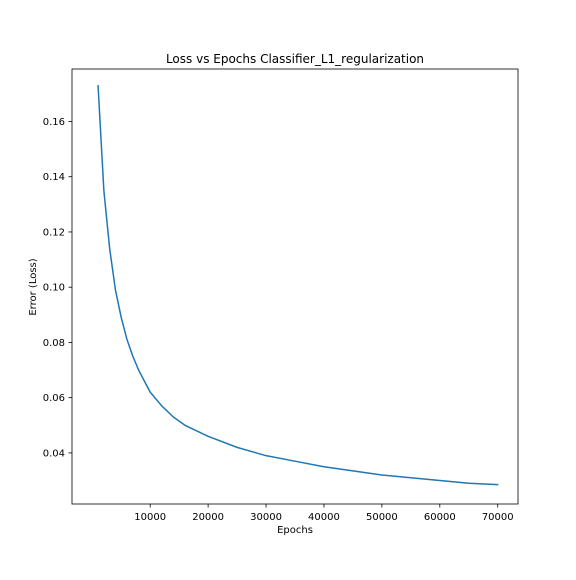 The width and height of the screenshot is (576, 580). What do you see at coordinates (54, 453) in the screenshot?
I see `y-tick-label: 0.04` at bounding box center [54, 453].